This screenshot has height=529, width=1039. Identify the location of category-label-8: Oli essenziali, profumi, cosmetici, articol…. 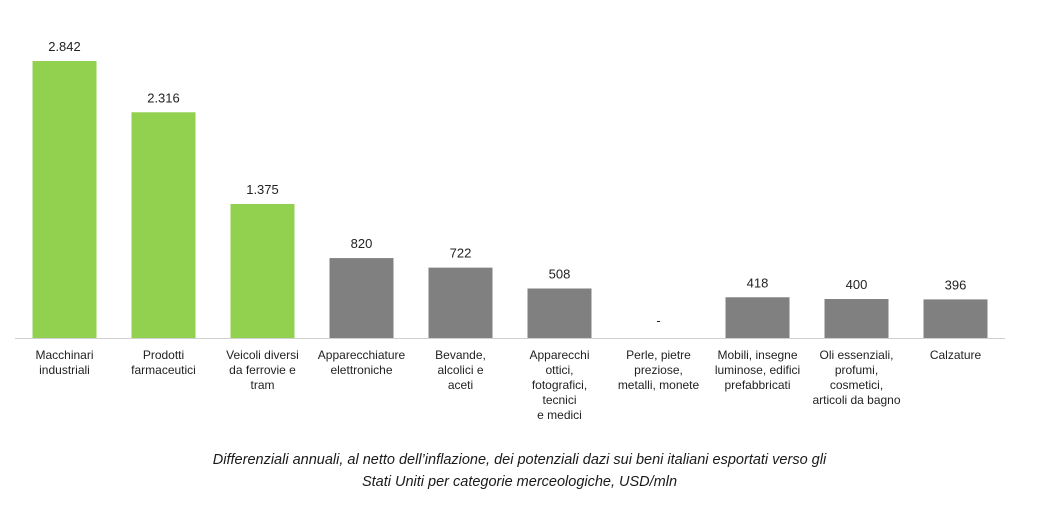
(856, 377).